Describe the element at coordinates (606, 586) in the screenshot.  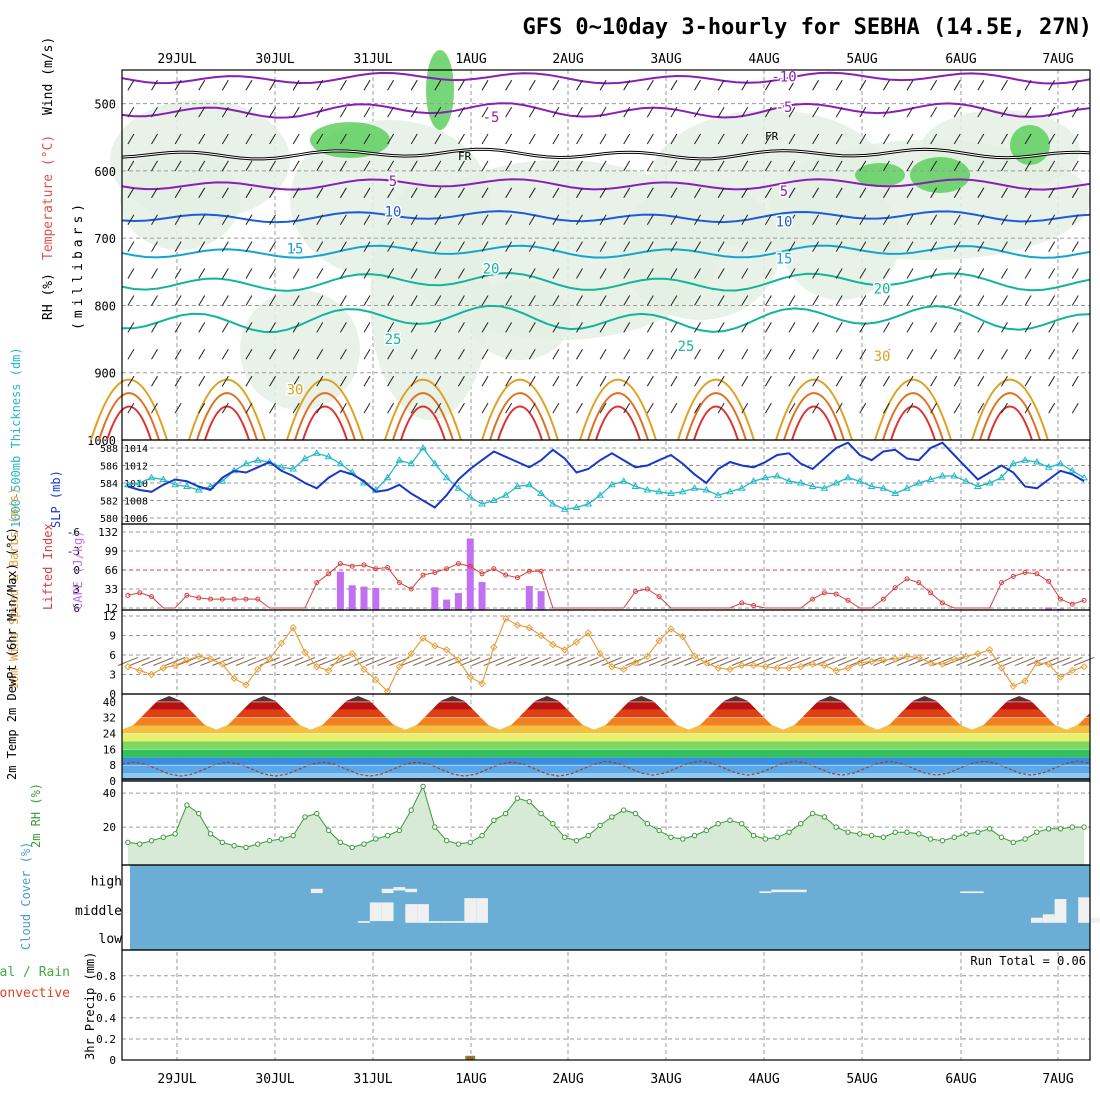
I see `lifted-index-line` at that location.